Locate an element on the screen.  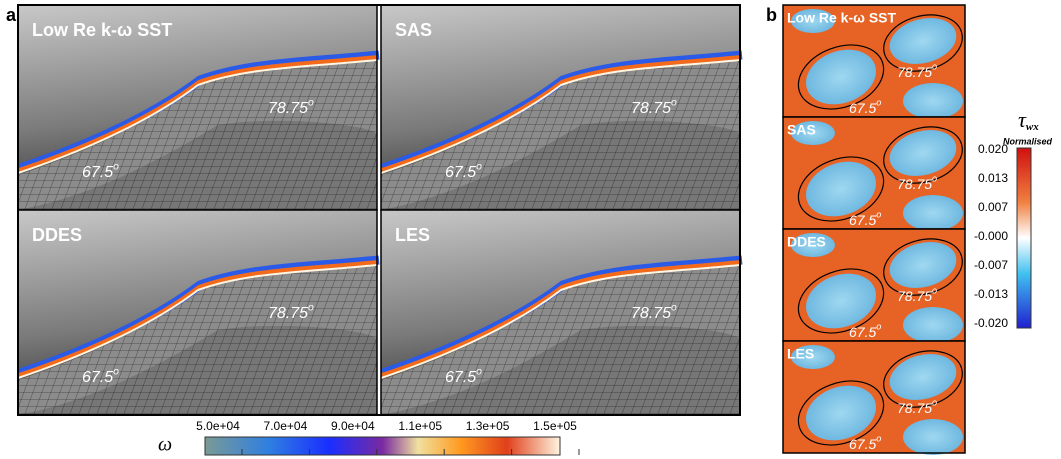
colorbar-tick-label: -0.013 is located at coordinates (991, 294).